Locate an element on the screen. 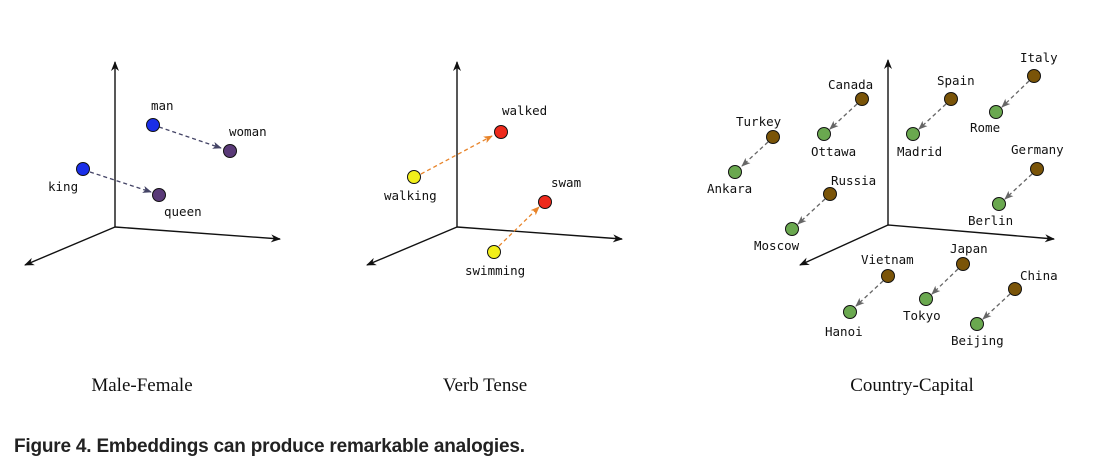 This screenshot has height=471, width=1098. point-beijing is located at coordinates (977, 324).